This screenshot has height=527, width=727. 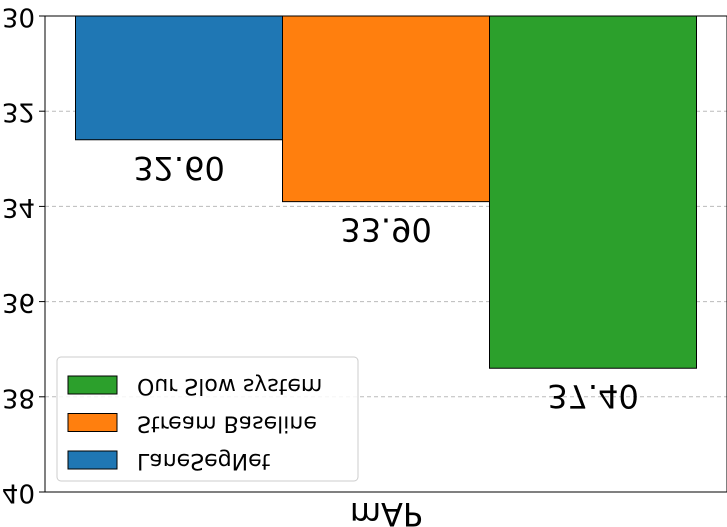 What do you see at coordinates (18, 397) in the screenshot?
I see `y-tick-label: 38` at bounding box center [18, 397].